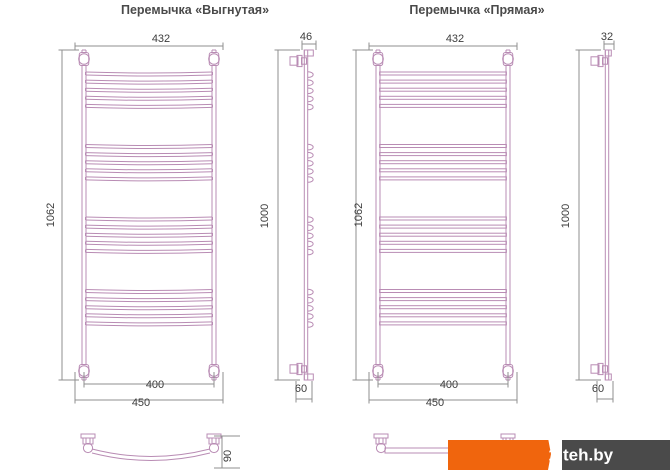 The width and height of the screenshot is (670, 471). I want to click on dim-right-side-height: 1000, so click(566, 216).